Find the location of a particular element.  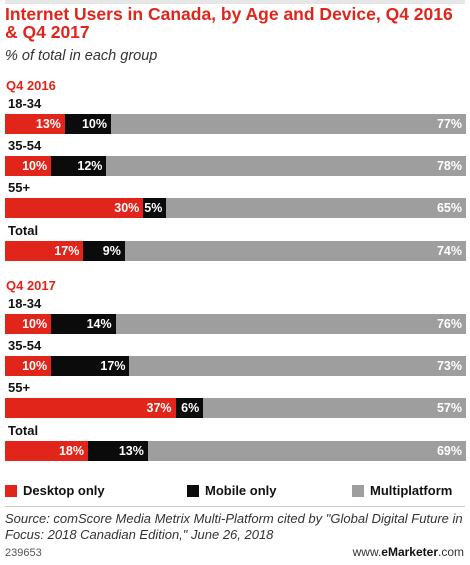

legend-swatch-multiplatform is located at coordinates (358, 490).